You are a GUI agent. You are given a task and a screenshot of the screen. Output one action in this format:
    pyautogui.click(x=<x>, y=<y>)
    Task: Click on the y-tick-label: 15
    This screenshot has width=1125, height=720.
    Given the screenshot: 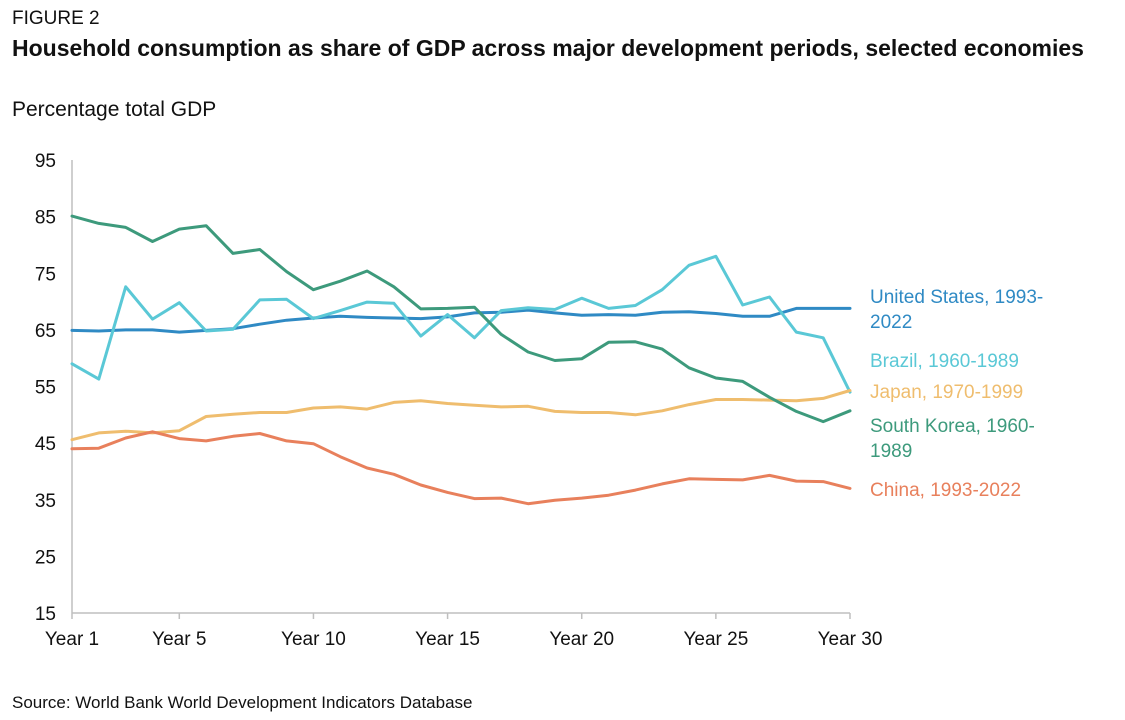 What is the action you would take?
    pyautogui.click(x=45, y=614)
    